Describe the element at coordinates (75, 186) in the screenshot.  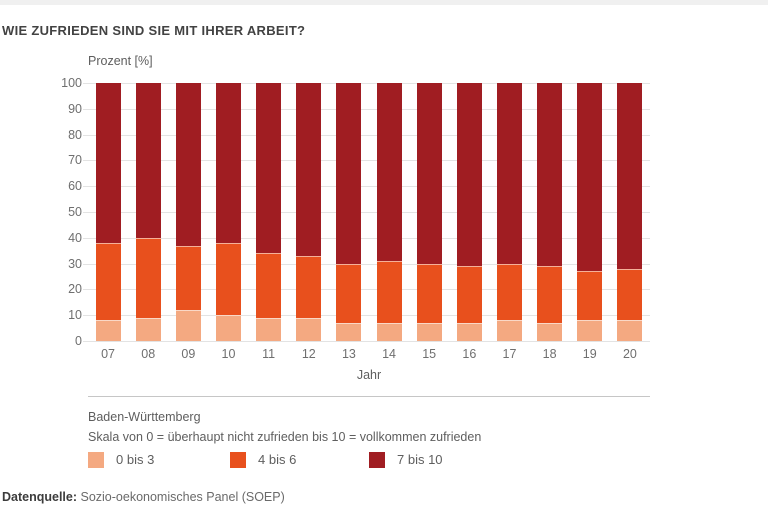
I see `y-tick-label-60: 60` at that location.